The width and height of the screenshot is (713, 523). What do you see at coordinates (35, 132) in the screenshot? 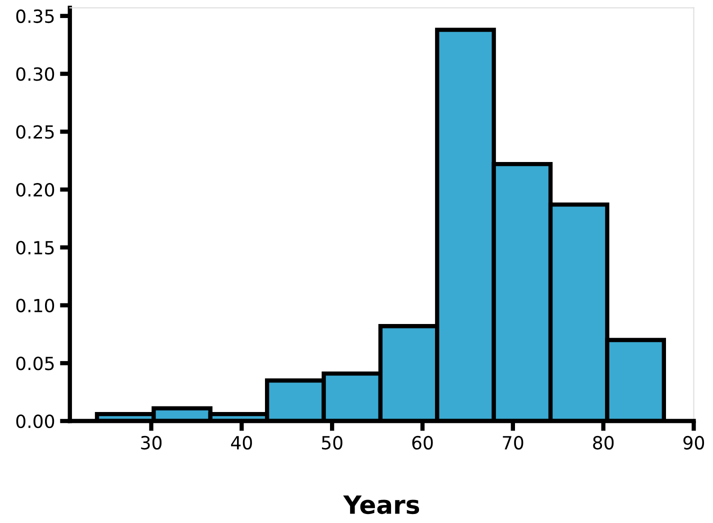
I see `y-tick-label: 0.25` at bounding box center [35, 132].